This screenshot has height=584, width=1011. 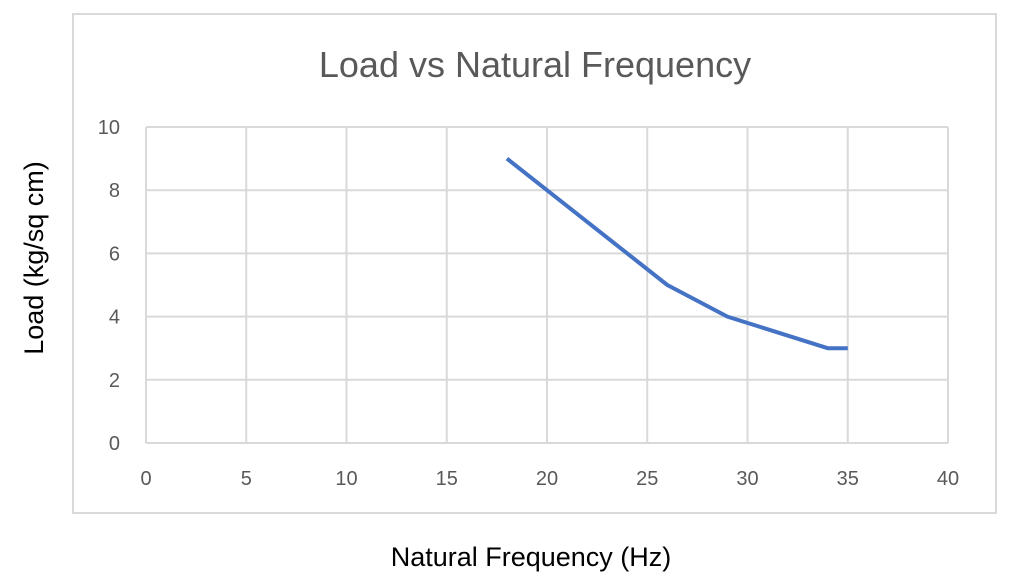 What do you see at coordinates (848, 479) in the screenshot?
I see `x-tick-label: 35` at bounding box center [848, 479].